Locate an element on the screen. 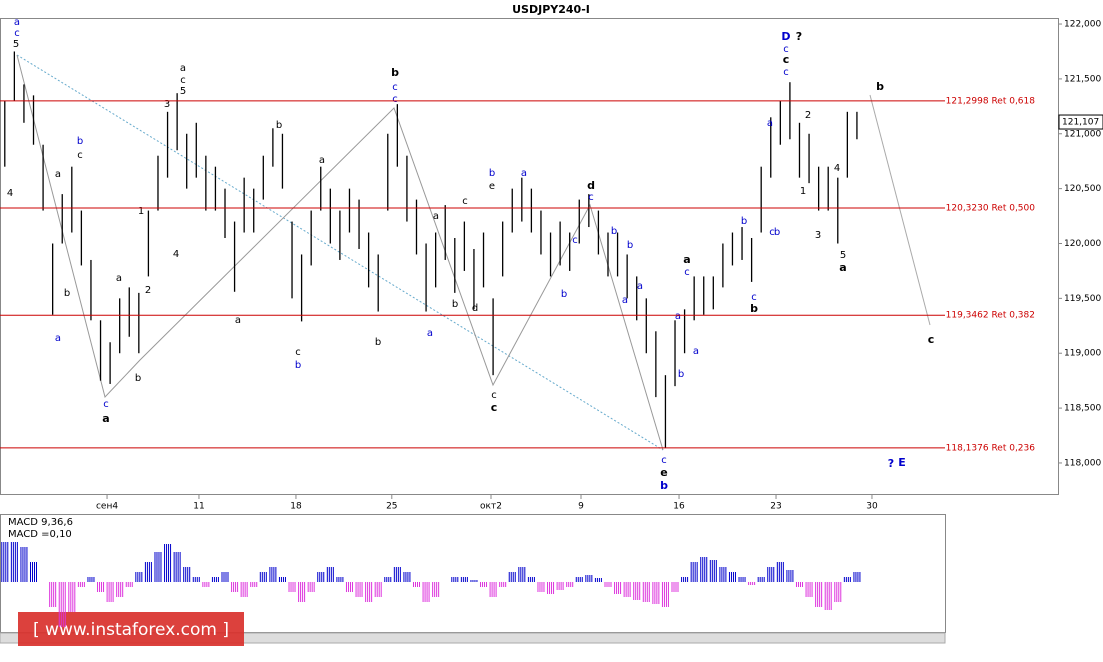  x-tick-label: 23 is located at coordinates (775, 507).